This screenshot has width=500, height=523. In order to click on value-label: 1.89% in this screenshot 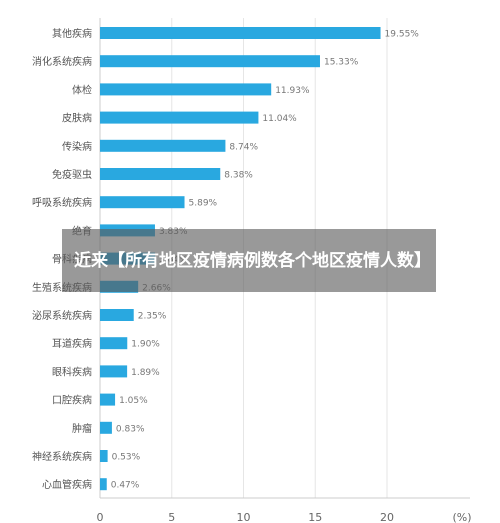, I will do `click(145, 373)`.